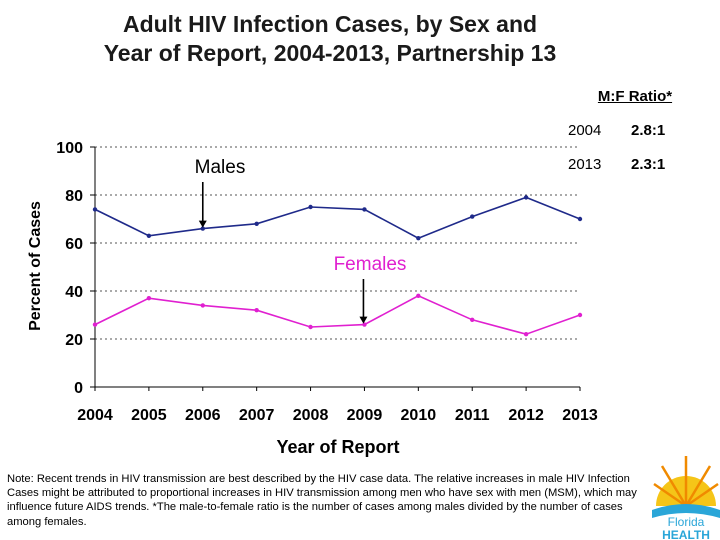 This screenshot has height=540, width=720. I want to click on y-tick-label: 20, so click(74, 340).